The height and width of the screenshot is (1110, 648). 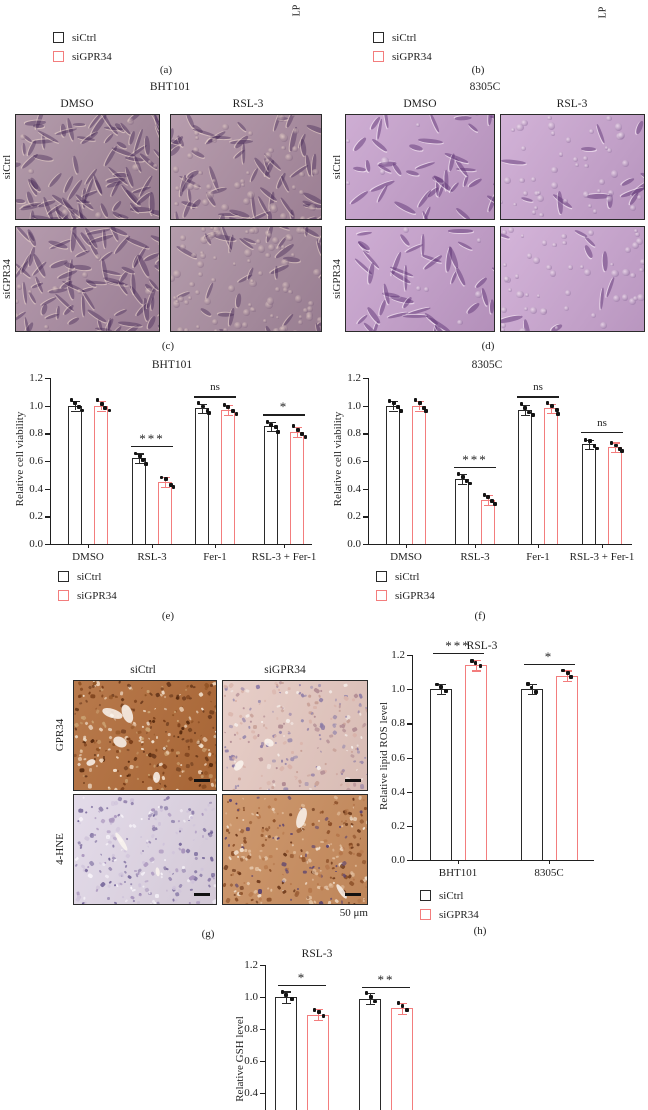 What do you see at coordinates (475, 467) in the screenshot?
I see `significance-line` at bounding box center [475, 467].